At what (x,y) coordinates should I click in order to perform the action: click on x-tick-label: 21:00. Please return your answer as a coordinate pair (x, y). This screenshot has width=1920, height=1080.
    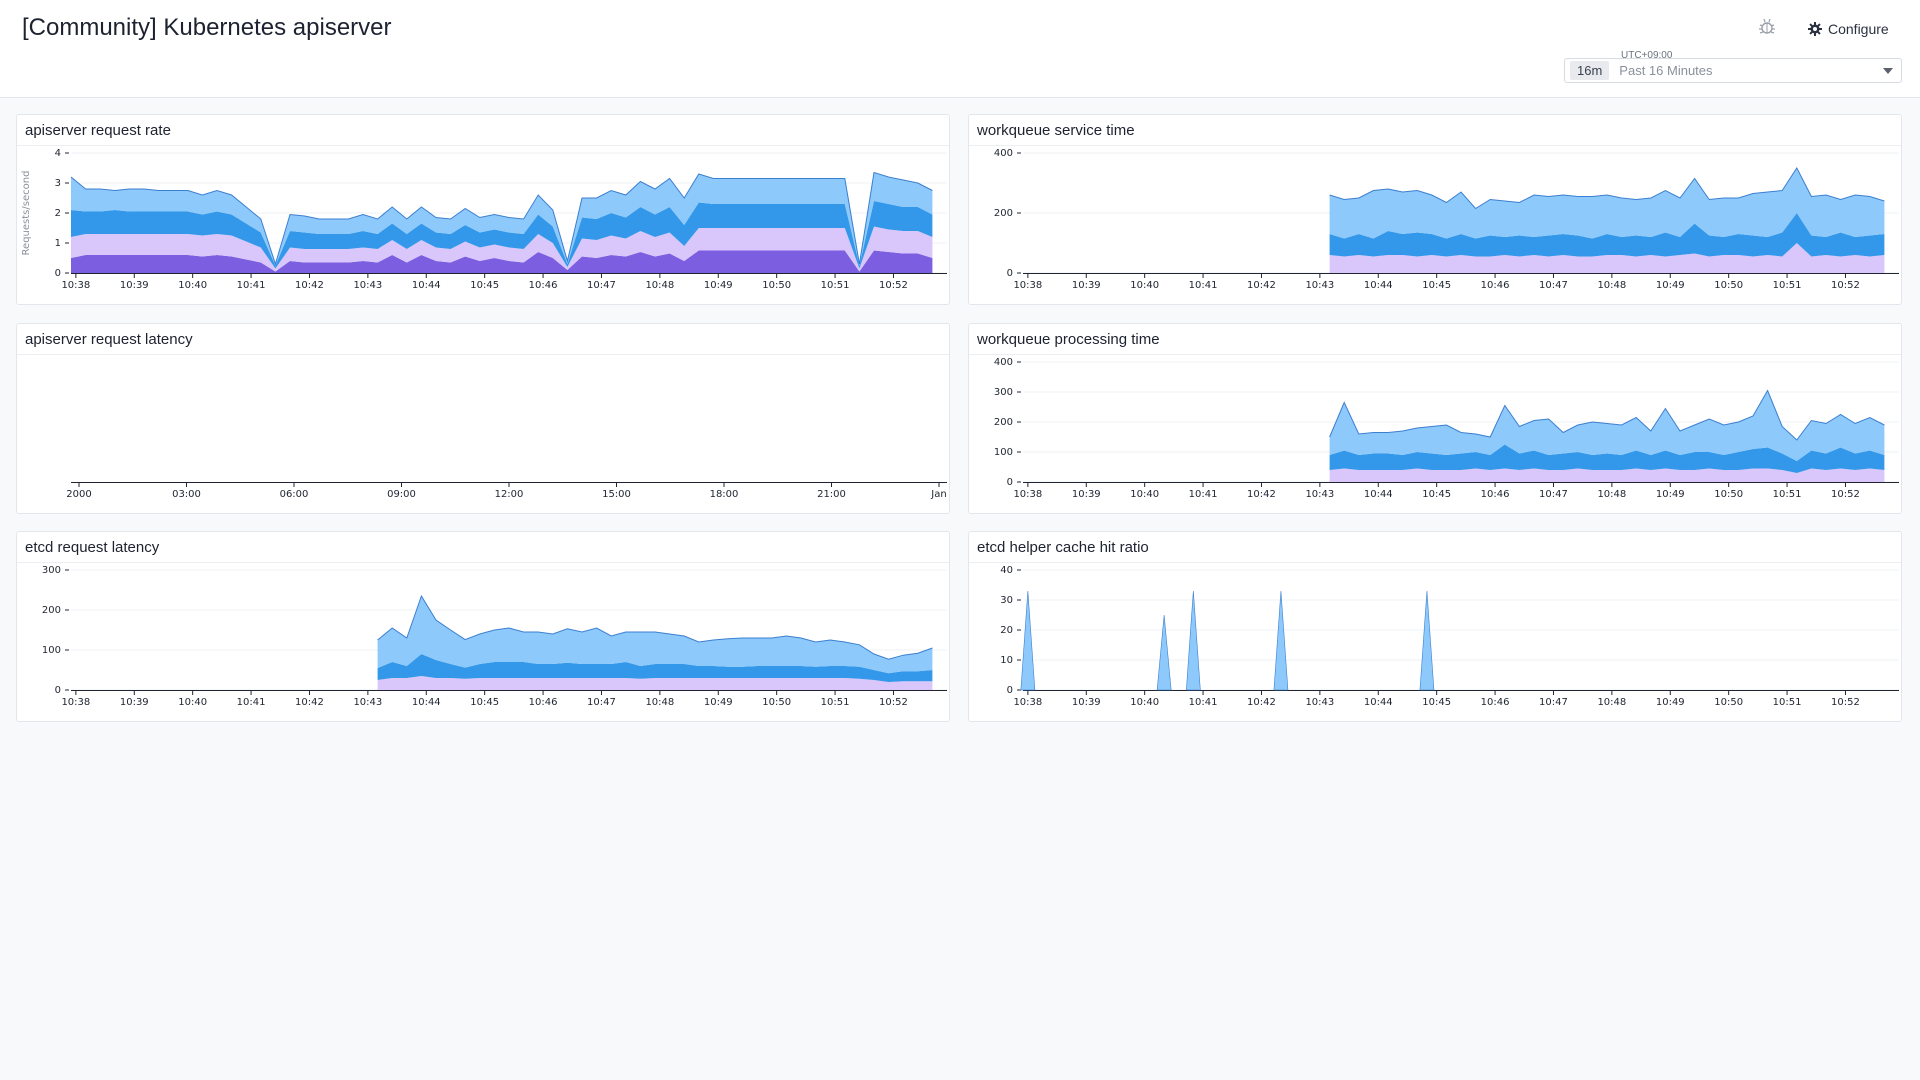
    Looking at the image, I should click on (831, 494).